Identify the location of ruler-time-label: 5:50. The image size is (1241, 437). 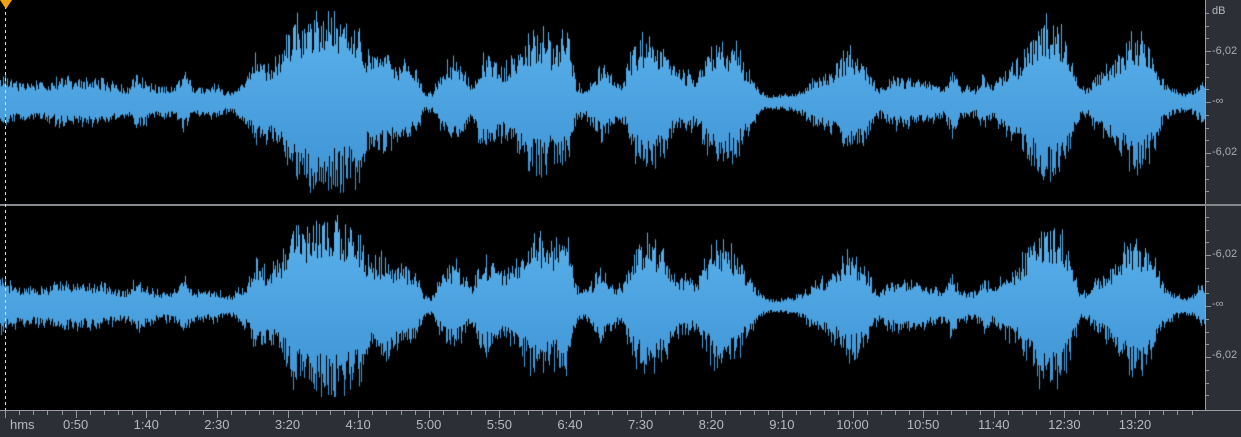
(499, 424).